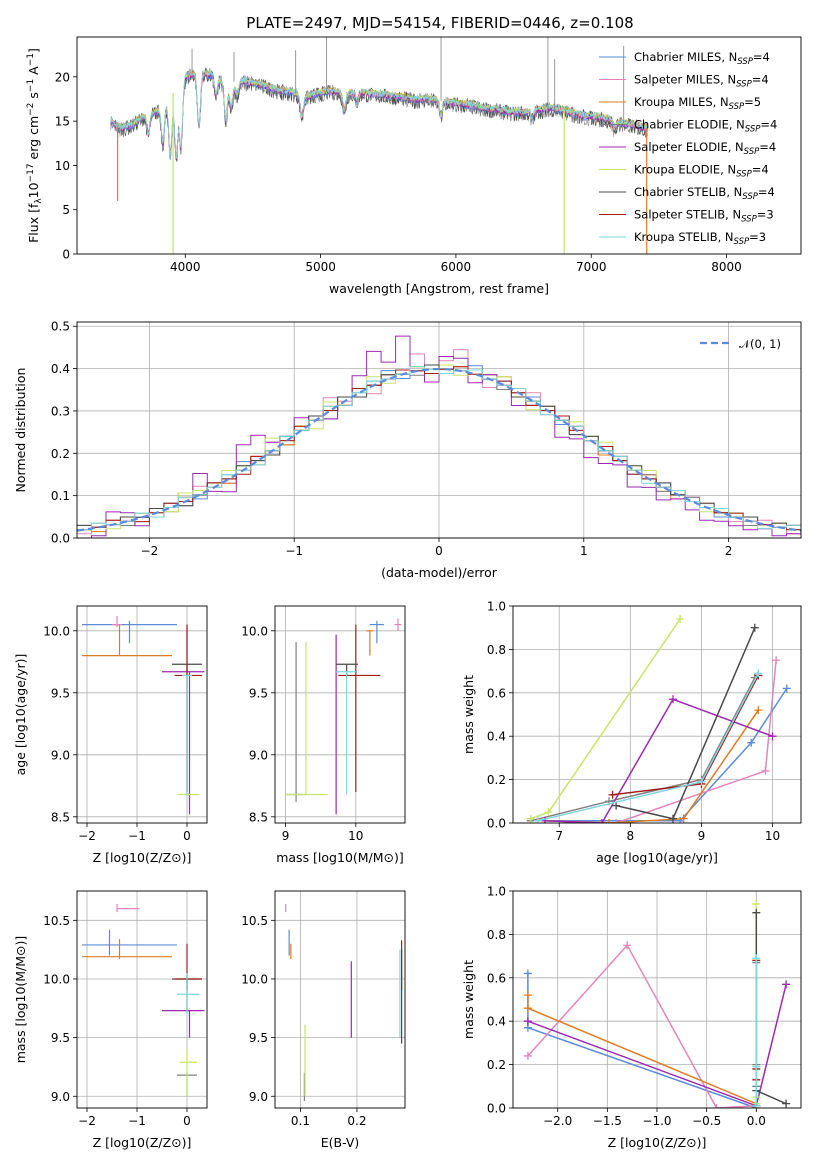 Image resolution: width=819 pixels, height=1170 pixels. What do you see at coordinates (456, 267) in the screenshot?
I see `x-tick-label: 6000` at bounding box center [456, 267].